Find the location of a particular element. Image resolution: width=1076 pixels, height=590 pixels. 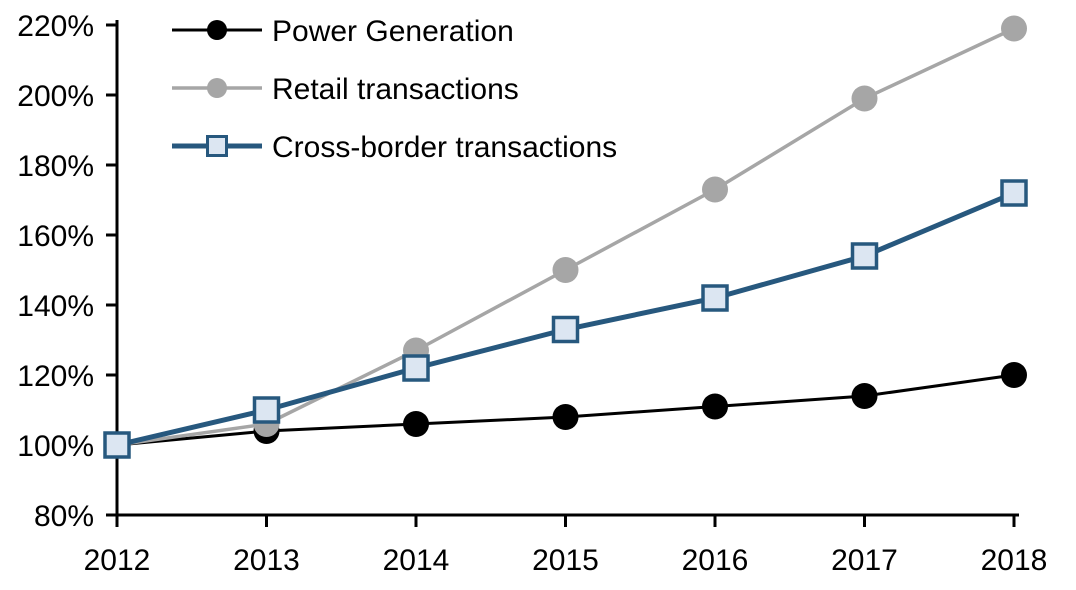

x-tick-label: 2016 is located at coordinates (715, 560).